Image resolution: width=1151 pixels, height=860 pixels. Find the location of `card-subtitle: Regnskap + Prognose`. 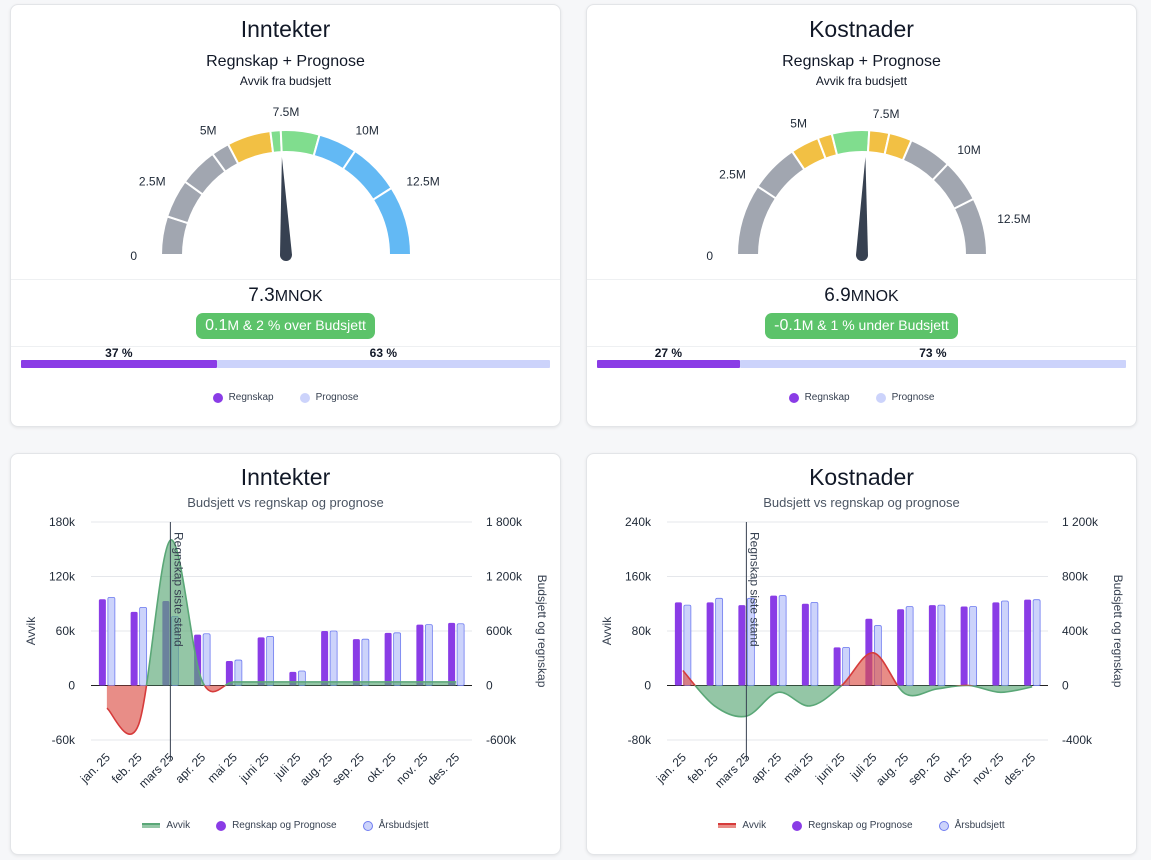

card-subtitle: Regnskap + Prognose is located at coordinates (285, 61).